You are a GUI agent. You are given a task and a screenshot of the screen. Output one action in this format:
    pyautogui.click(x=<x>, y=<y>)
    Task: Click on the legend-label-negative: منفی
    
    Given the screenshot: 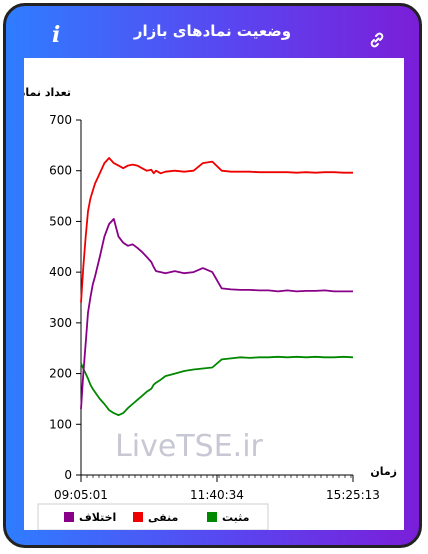 What is the action you would take?
    pyautogui.click(x=163, y=517)
    